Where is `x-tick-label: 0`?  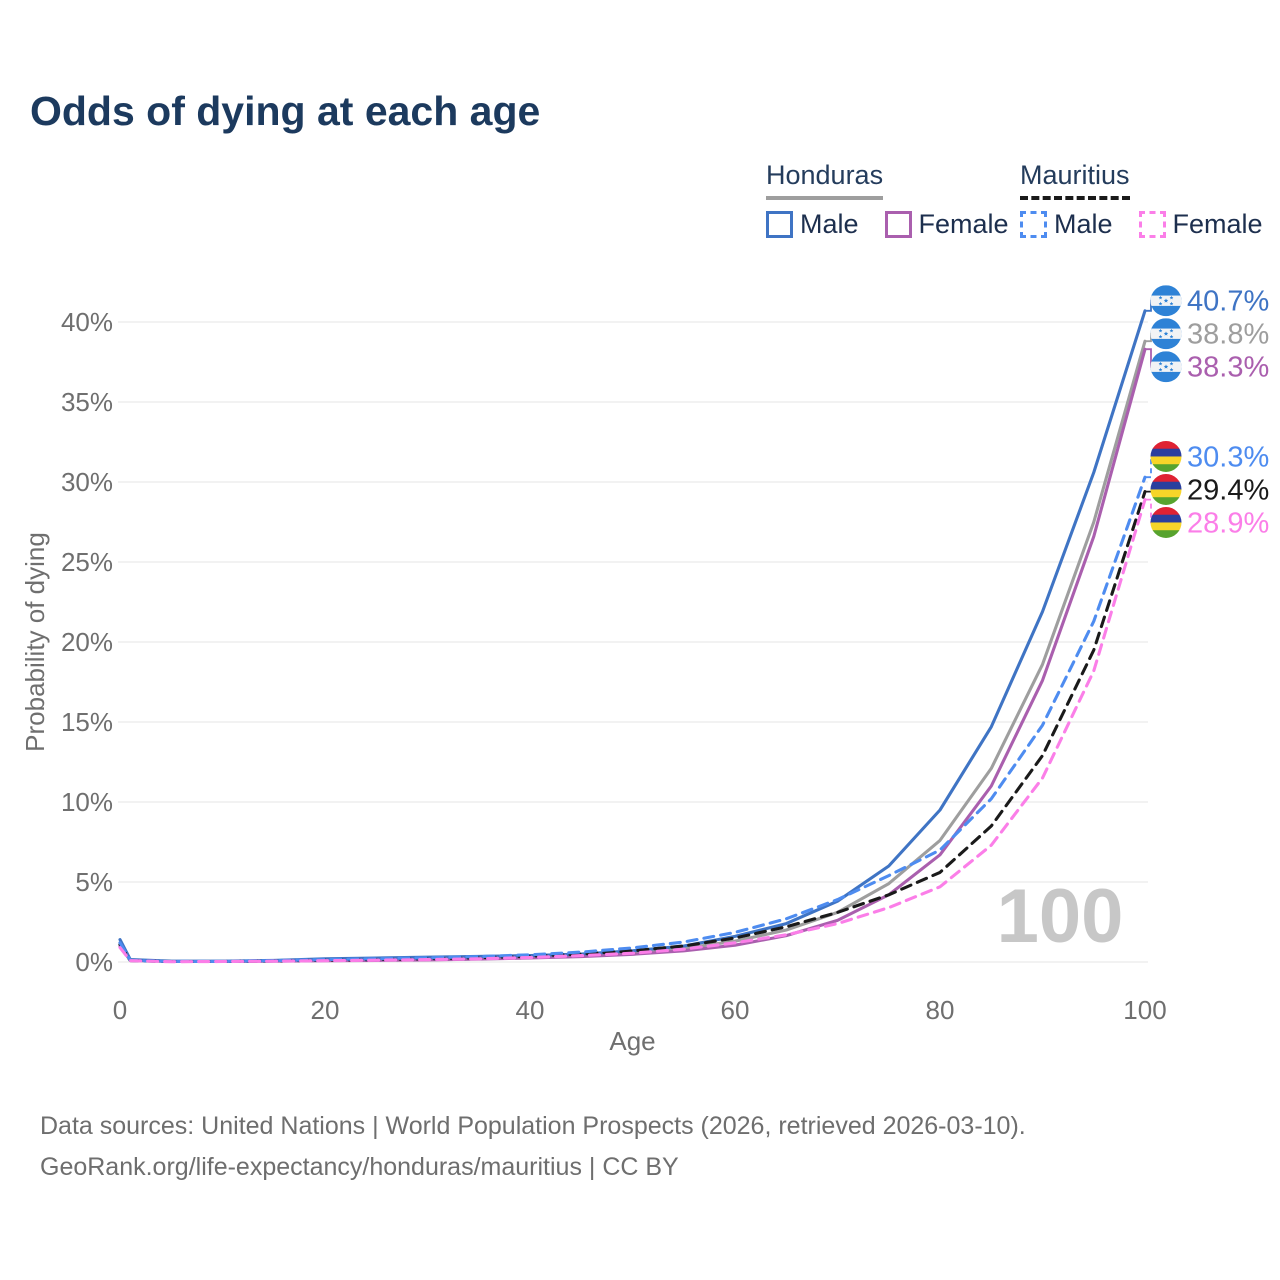 x-tick-label: 0 is located at coordinates (120, 1010).